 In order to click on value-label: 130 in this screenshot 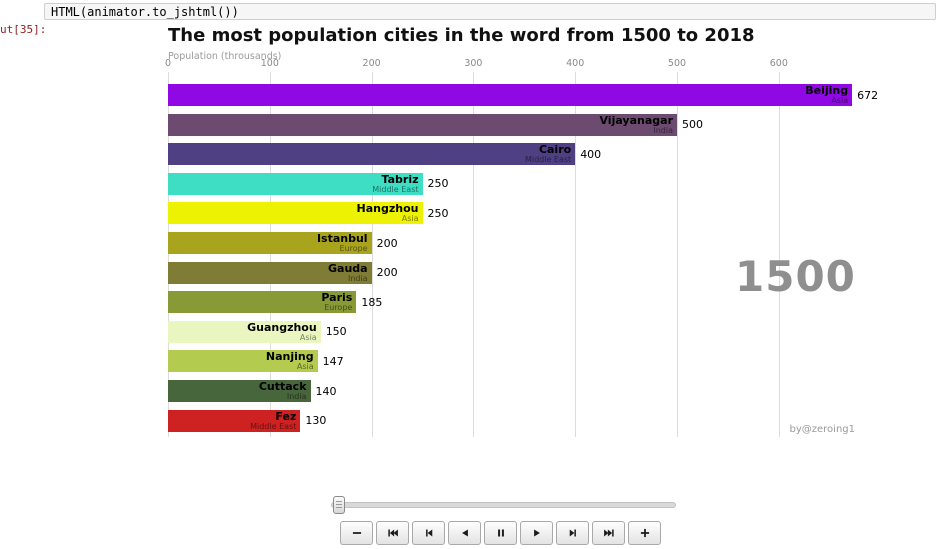, I will do `click(316, 421)`.